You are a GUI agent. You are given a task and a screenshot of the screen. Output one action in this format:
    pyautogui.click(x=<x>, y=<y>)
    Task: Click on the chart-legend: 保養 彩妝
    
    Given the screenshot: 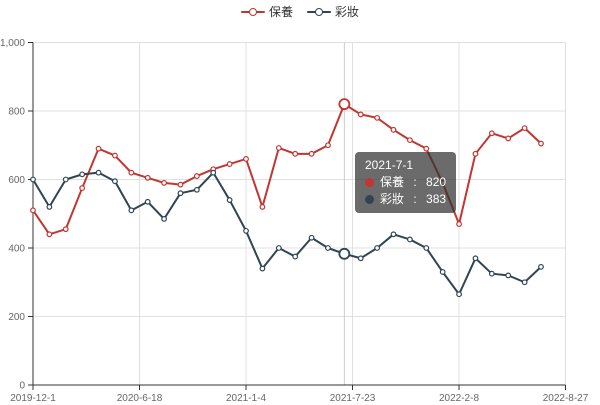 What is the action you would take?
    pyautogui.click(x=300, y=12)
    